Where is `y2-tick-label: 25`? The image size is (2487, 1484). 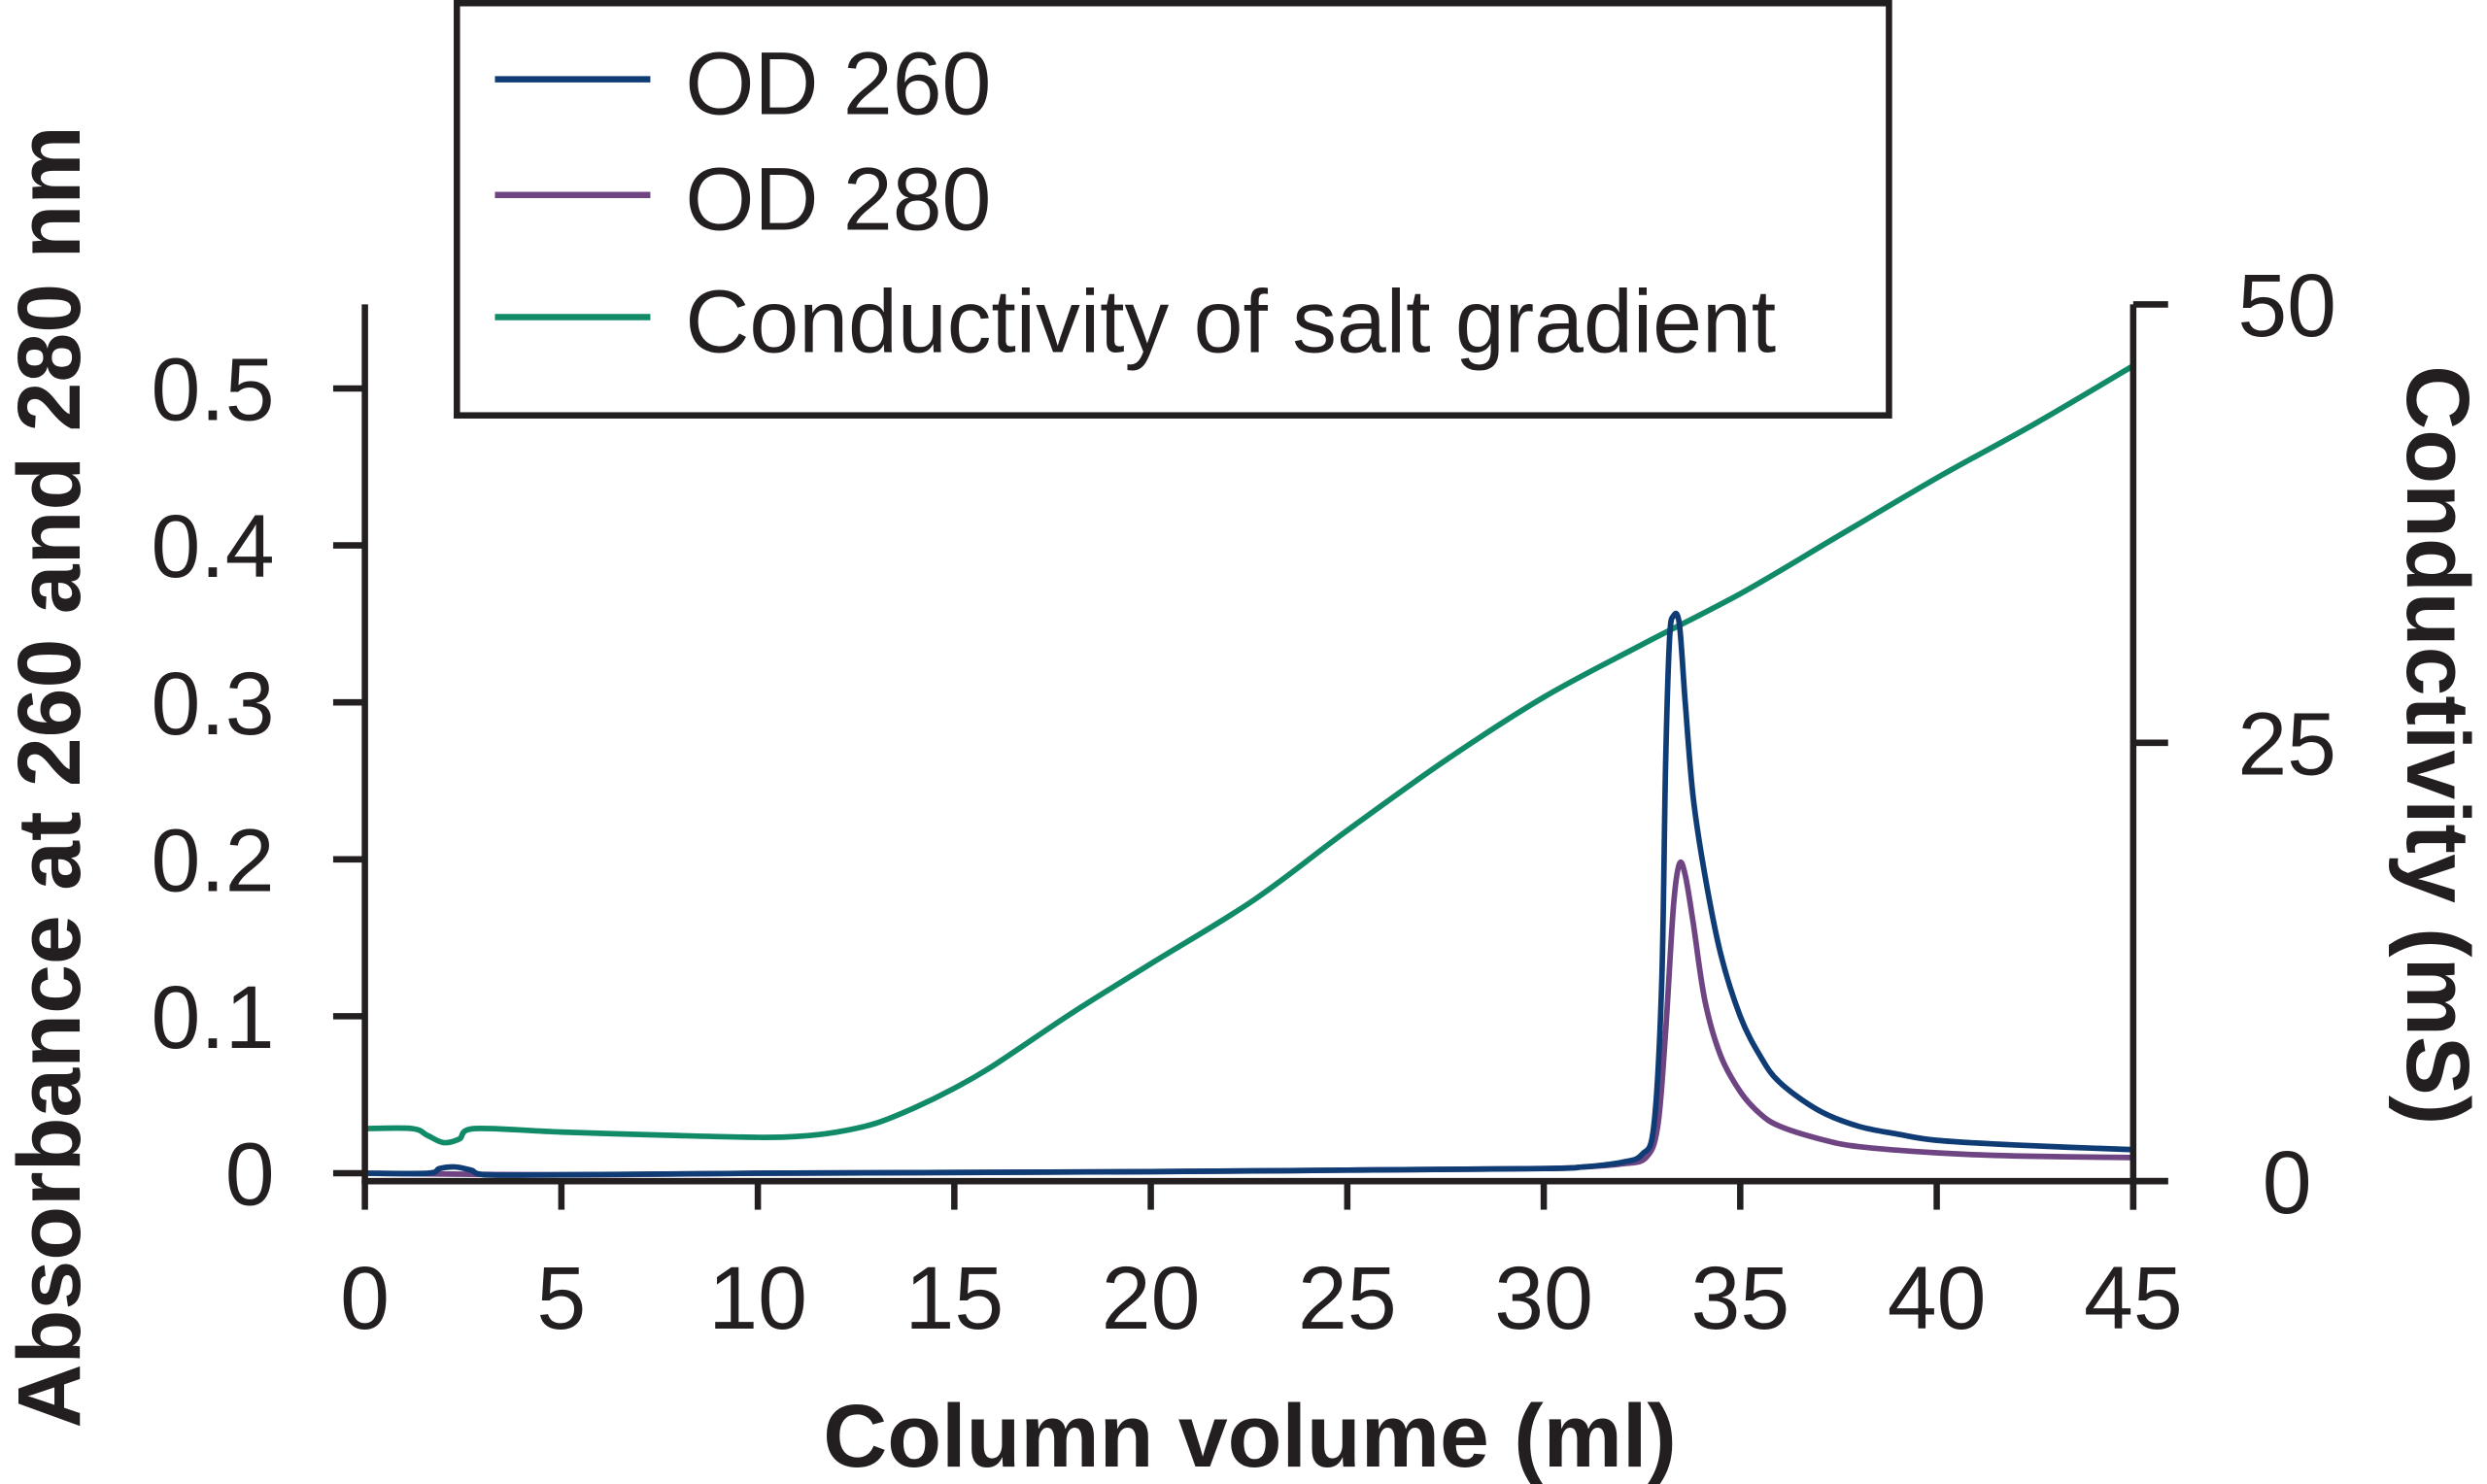 y2-tick-label: 25 is located at coordinates (2286, 743).